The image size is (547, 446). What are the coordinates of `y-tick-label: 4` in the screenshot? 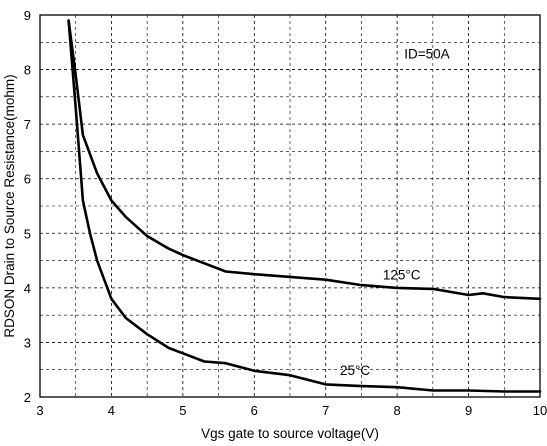 It's located at (27, 288).